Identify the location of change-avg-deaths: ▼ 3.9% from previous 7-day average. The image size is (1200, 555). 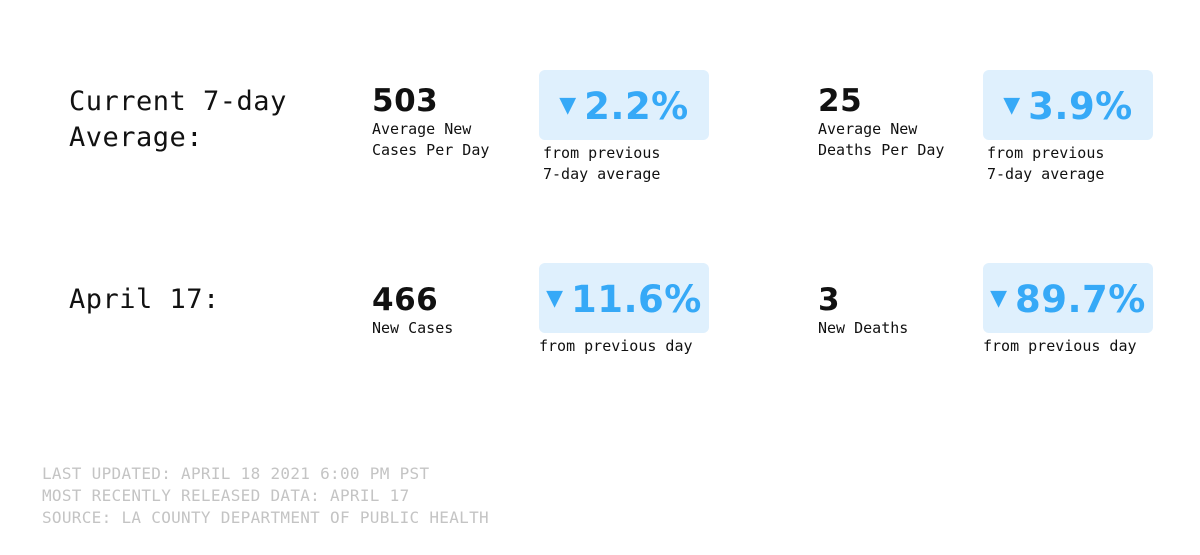
(1068, 127).